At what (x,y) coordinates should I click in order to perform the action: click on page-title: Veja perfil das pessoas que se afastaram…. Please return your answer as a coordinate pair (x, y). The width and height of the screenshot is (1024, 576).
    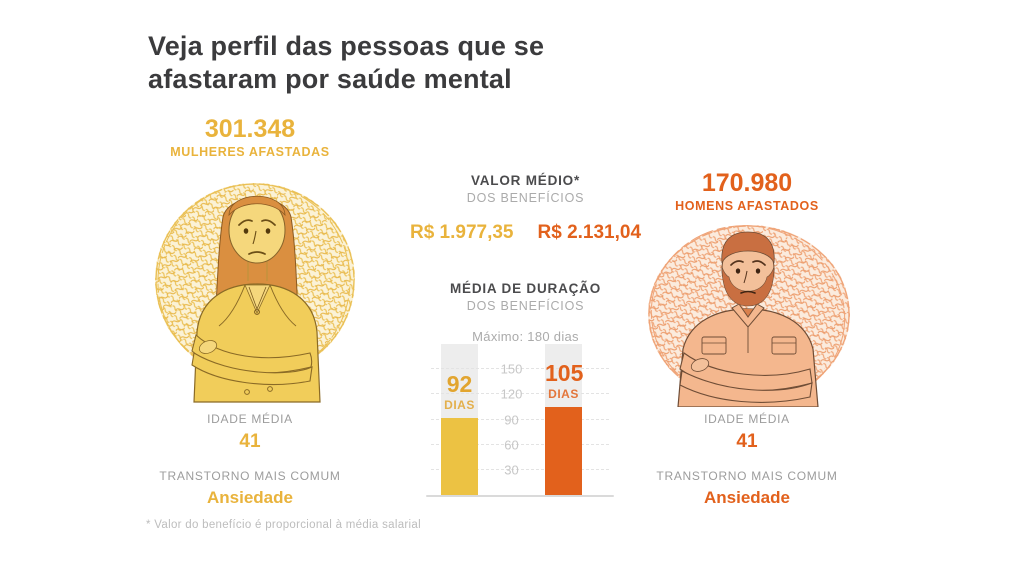
    Looking at the image, I should click on (346, 63).